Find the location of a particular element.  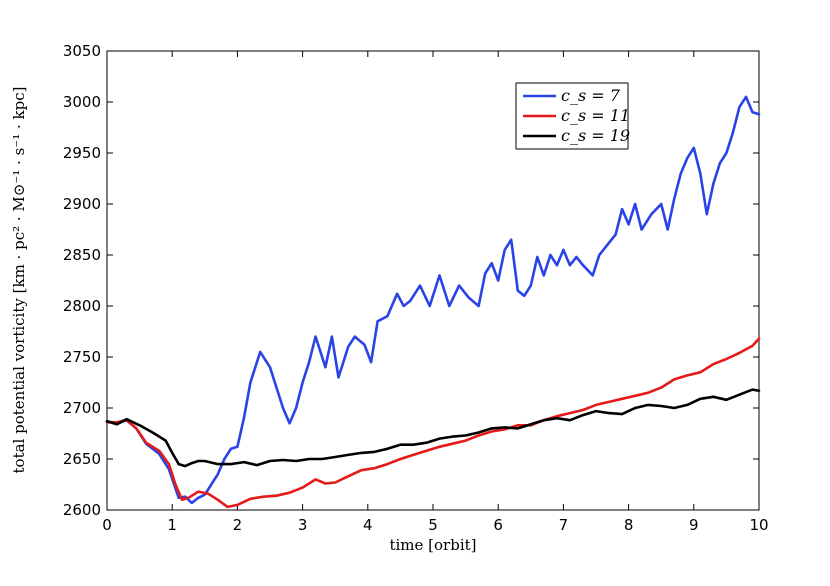

y-tick-label: 2700 is located at coordinates (82, 408).